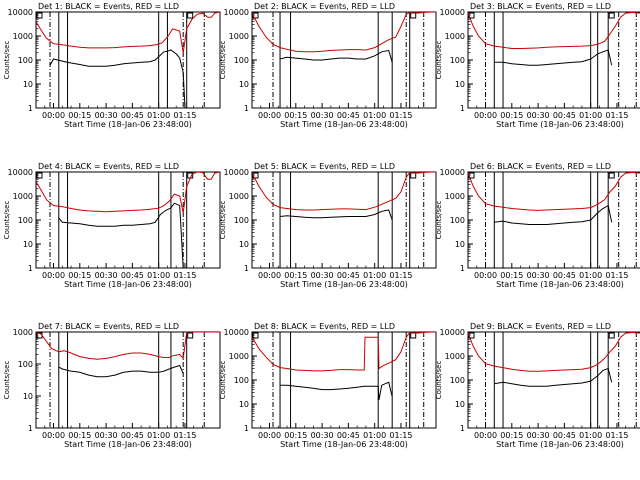 The image size is (640, 480). I want to click on panel-title: Det 2: BLACK = Events, RED = LLD, so click(324, 6).